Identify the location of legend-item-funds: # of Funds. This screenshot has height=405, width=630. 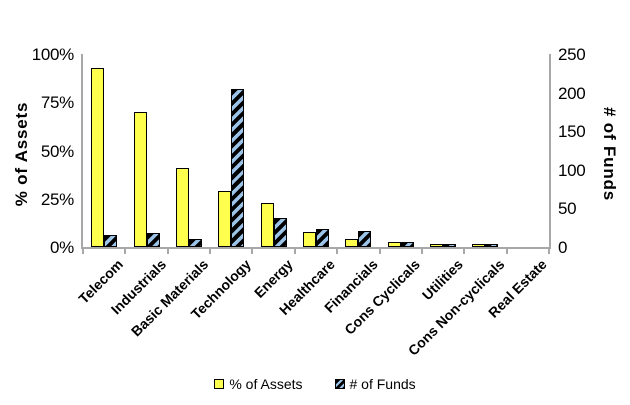
(375, 384).